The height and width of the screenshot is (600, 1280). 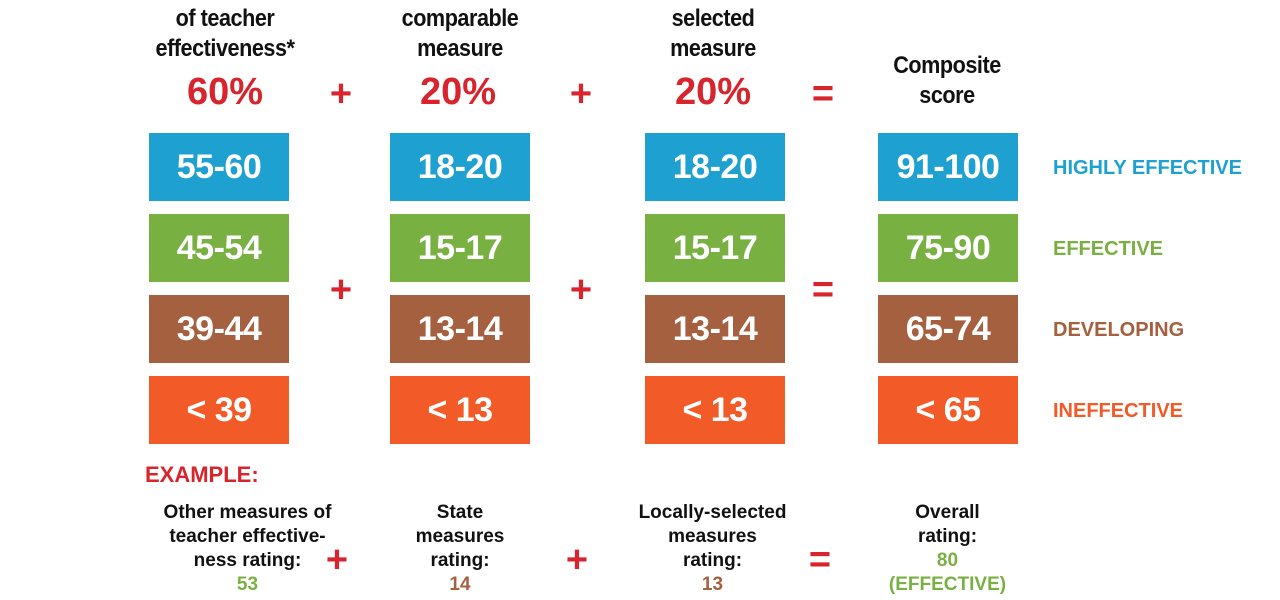 I want to click on example-title: EXAMPLE:, so click(x=202, y=474).